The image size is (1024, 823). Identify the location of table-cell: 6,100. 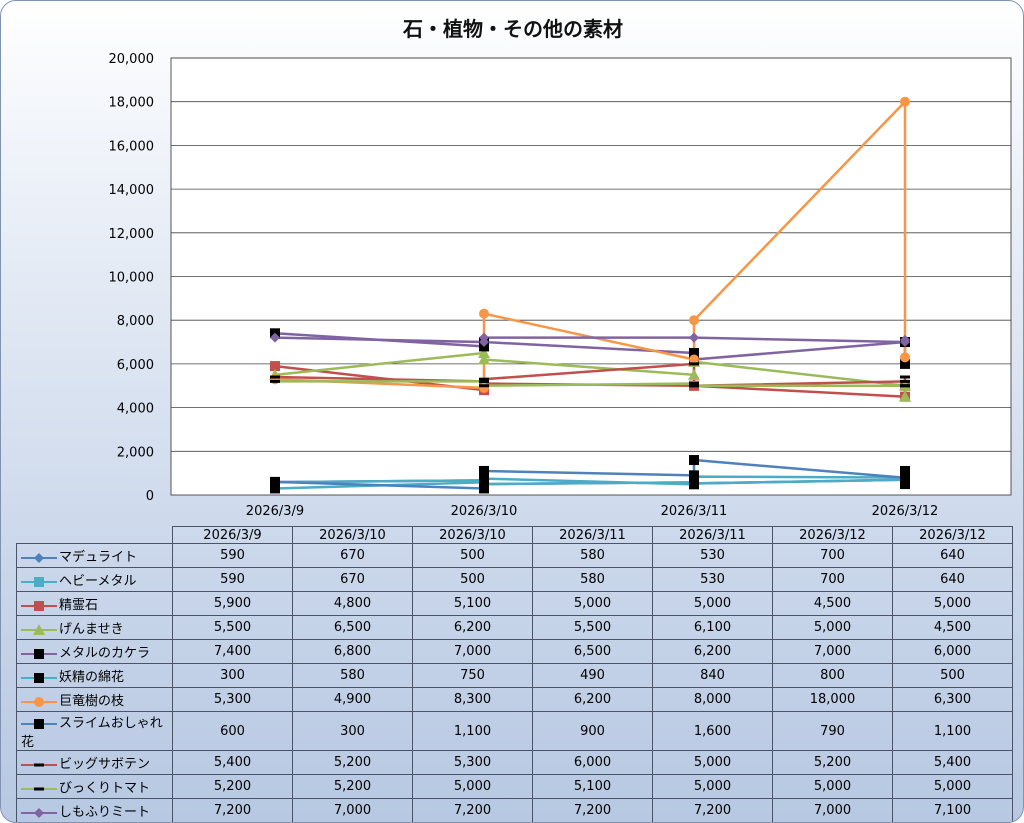
(712, 627).